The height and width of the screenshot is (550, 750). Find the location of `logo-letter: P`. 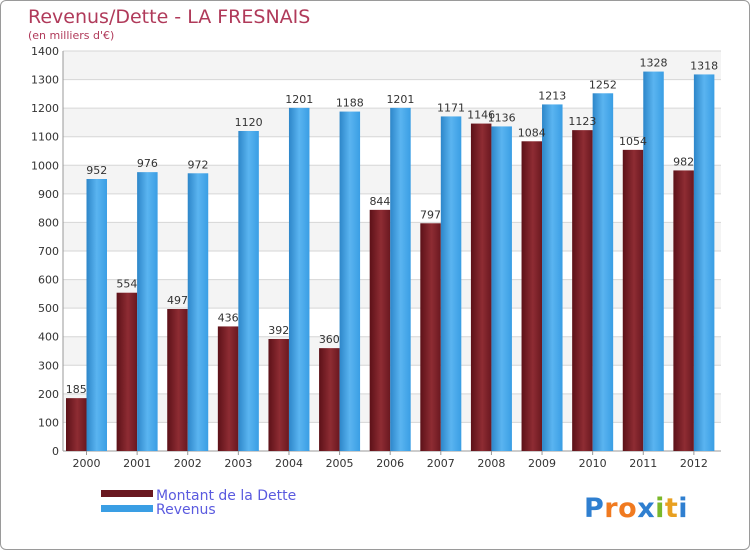

logo-letter: P is located at coordinates (594, 508).